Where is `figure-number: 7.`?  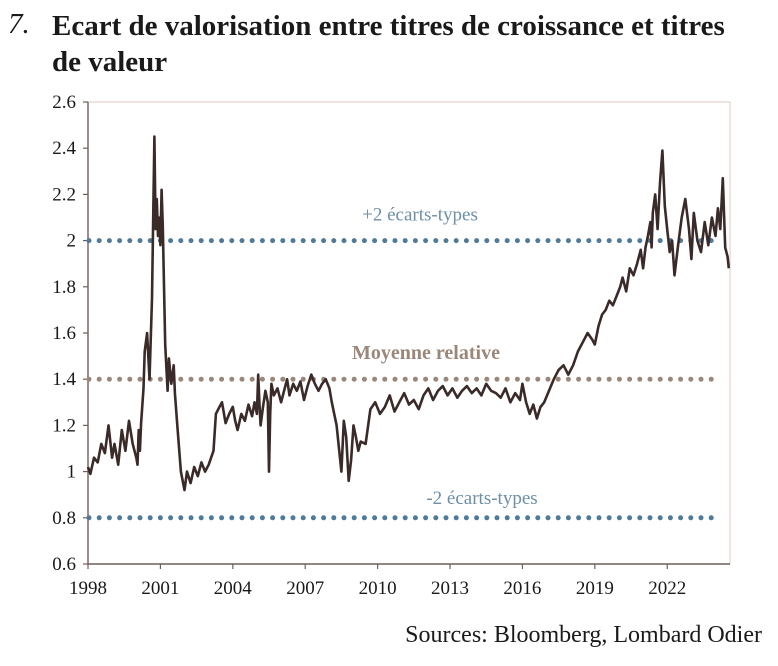
figure-number: 7. is located at coordinates (19, 24).